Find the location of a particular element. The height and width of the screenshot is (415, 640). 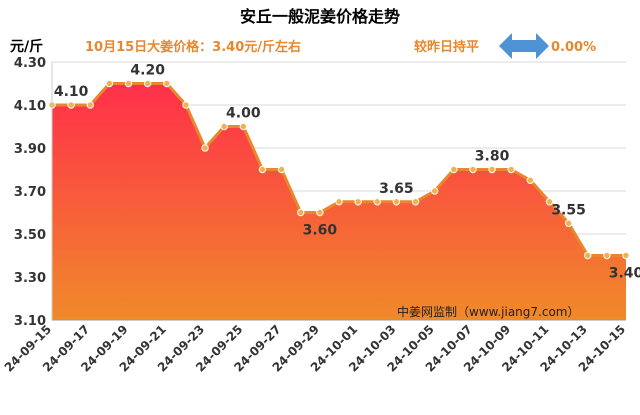

data-label: 3.55 is located at coordinates (568, 210).